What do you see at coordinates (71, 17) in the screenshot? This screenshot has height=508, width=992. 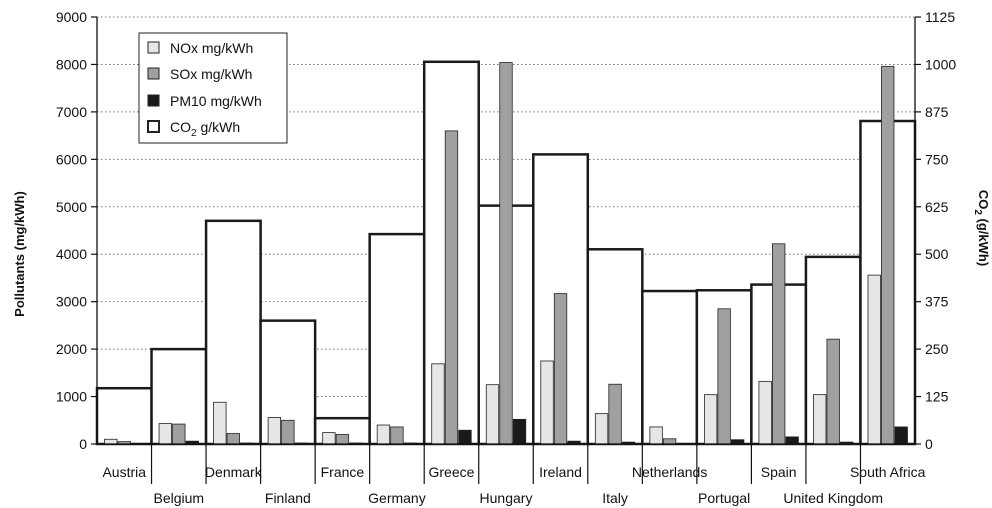 I see `y-tick-label-left: 9000` at bounding box center [71, 17].